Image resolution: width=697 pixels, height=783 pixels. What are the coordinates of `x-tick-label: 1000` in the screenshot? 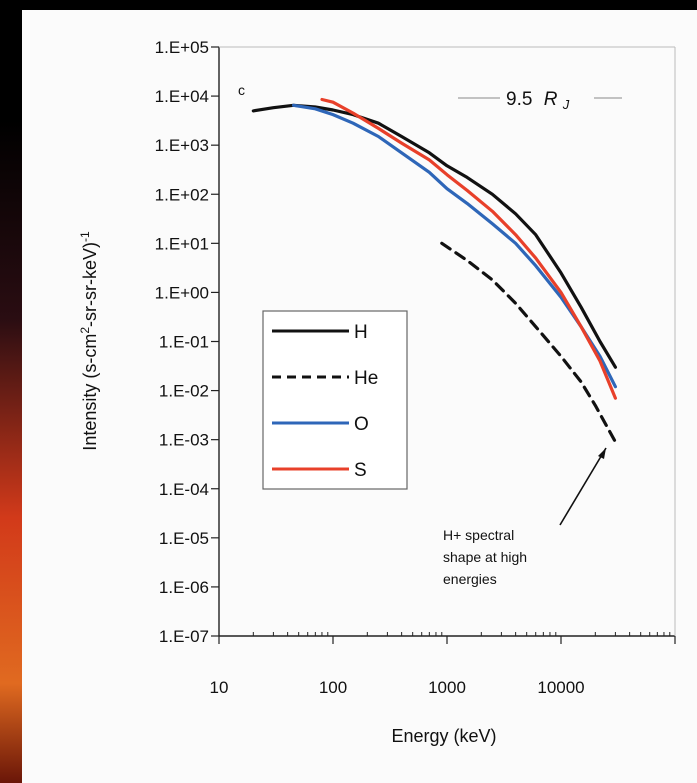 It's located at (447, 687).